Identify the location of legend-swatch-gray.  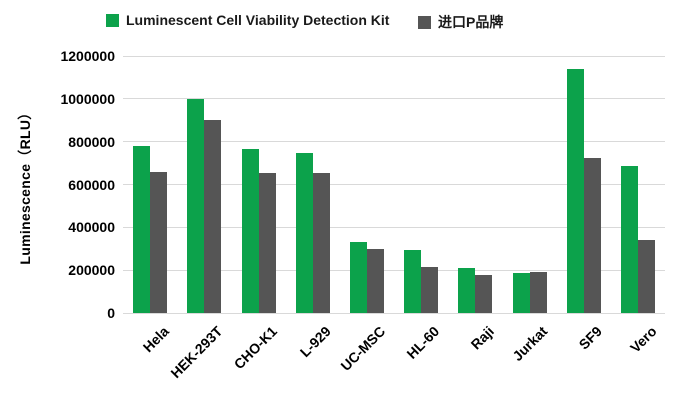
(424, 22).